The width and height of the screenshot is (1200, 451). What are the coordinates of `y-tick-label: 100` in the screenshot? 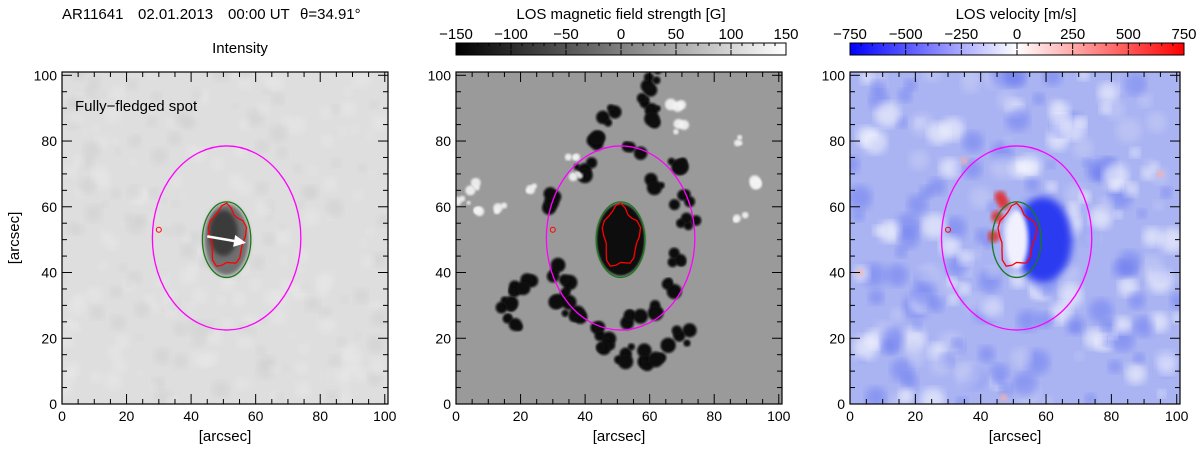 It's located at (440, 75).